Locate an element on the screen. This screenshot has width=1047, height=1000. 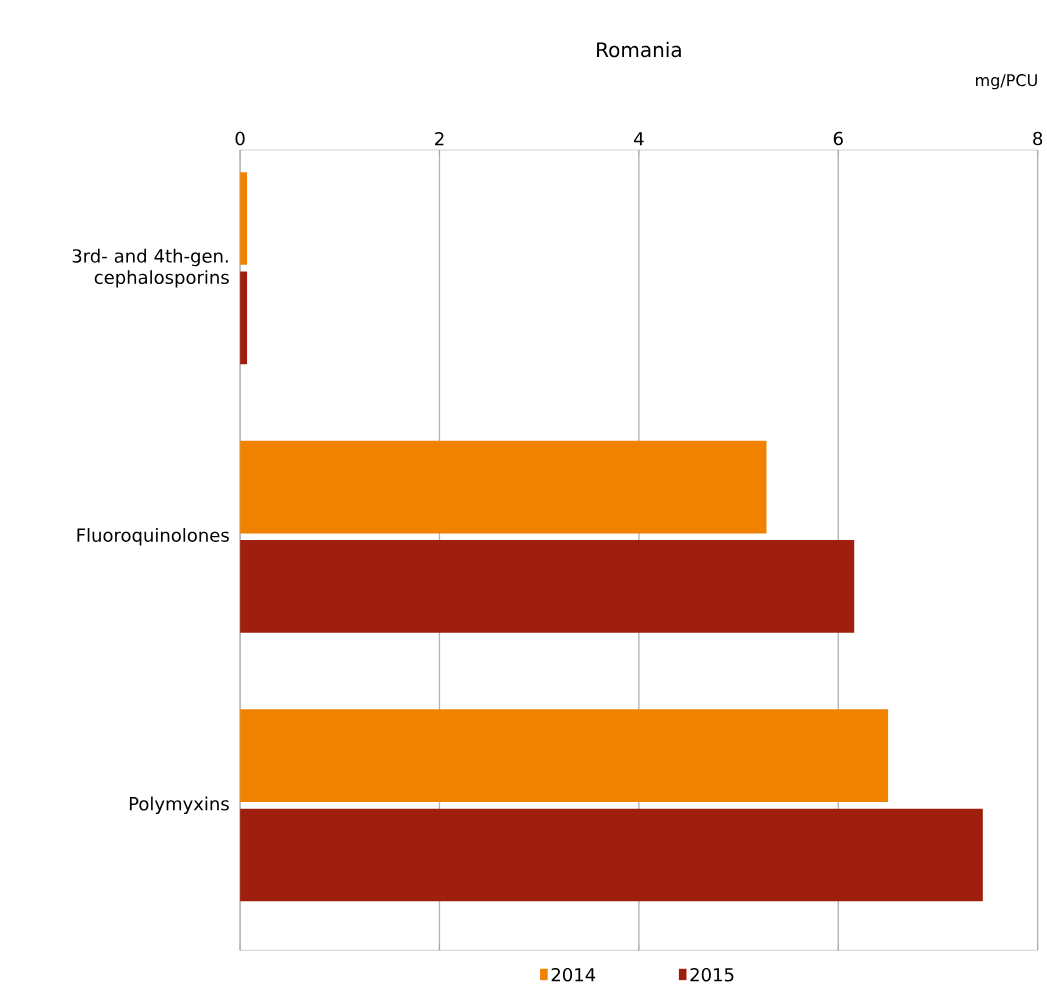
y-tick-label: 3rd- and 4th-gen. cephalosporins is located at coordinates (150, 268).